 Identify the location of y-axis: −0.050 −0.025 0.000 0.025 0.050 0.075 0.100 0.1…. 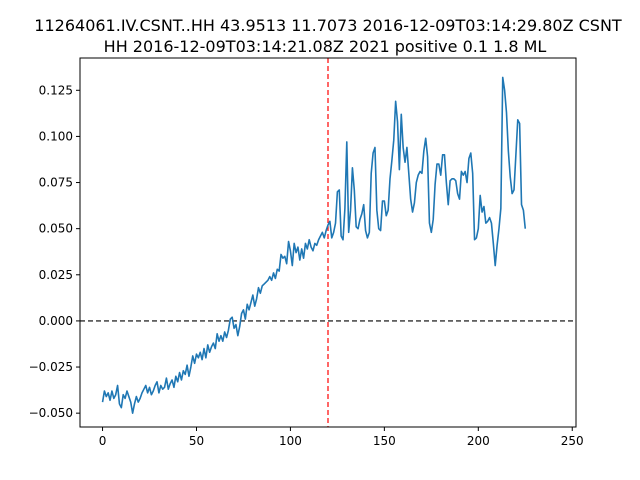
(54, 251).